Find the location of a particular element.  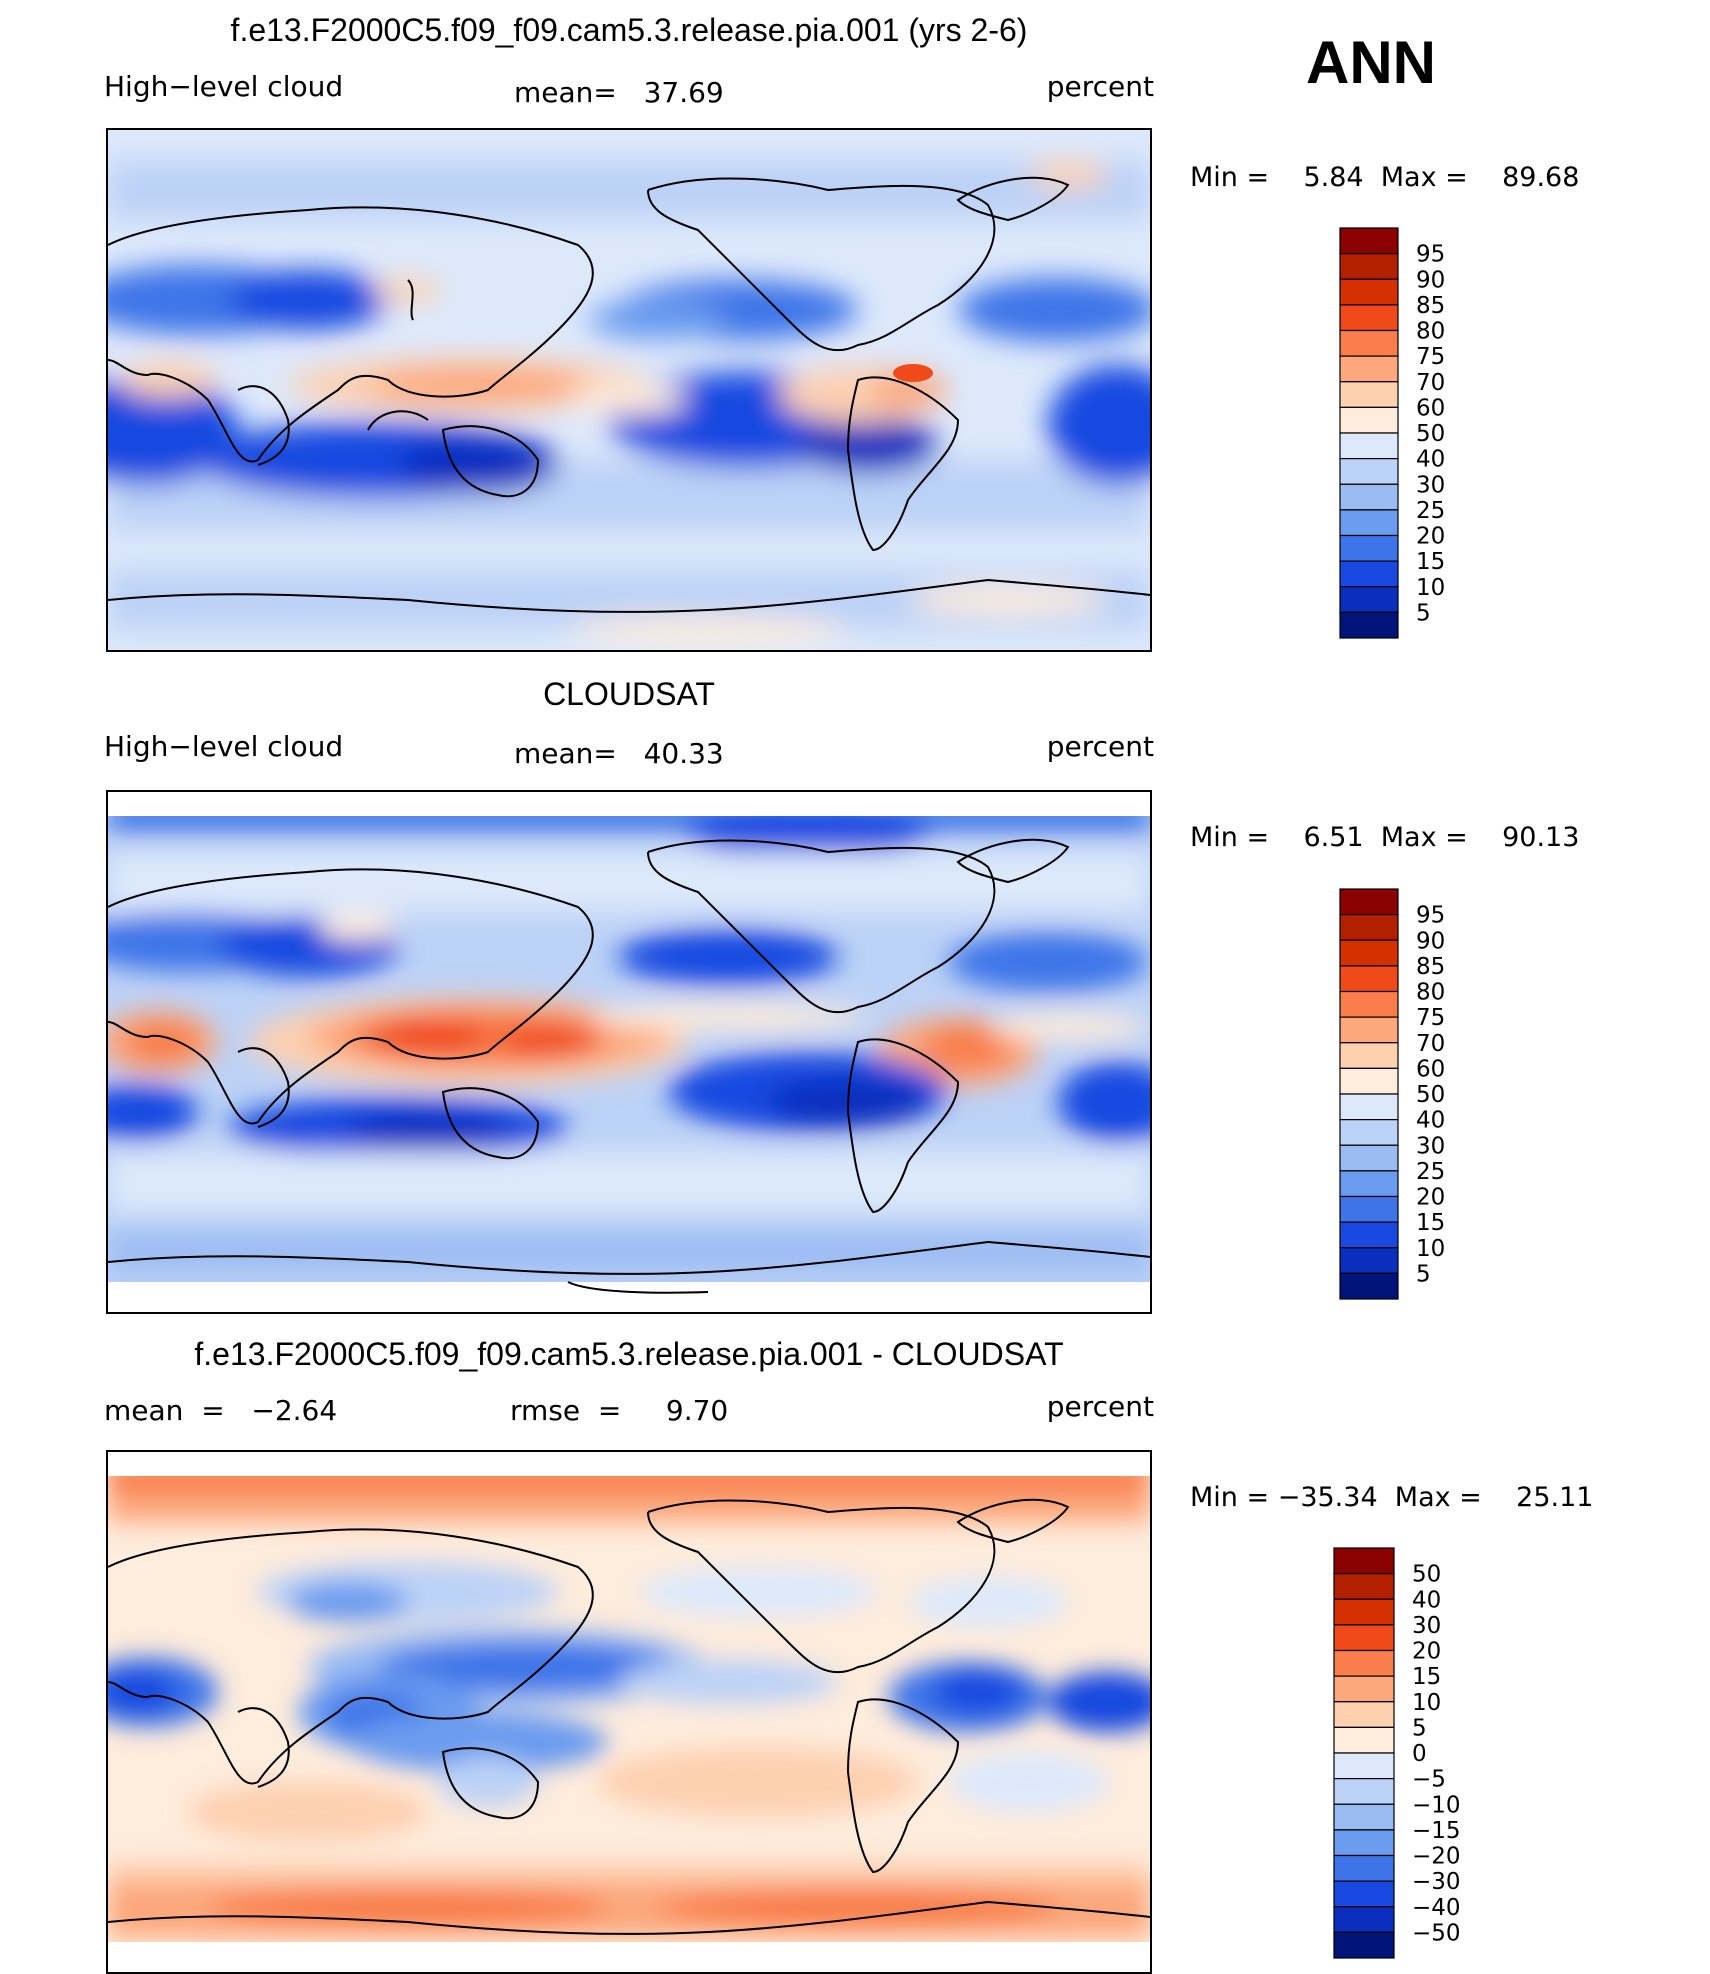

panel-1-colorbar: 95 90 85 80 75 70 60 50 40 30 25 20 15 10 5 is located at coordinates (1392, 438).